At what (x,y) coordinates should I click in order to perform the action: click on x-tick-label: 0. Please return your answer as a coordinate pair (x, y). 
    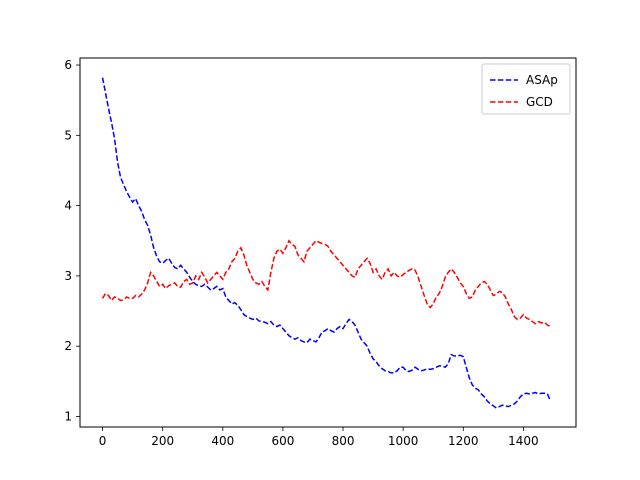
    Looking at the image, I should click on (103, 441).